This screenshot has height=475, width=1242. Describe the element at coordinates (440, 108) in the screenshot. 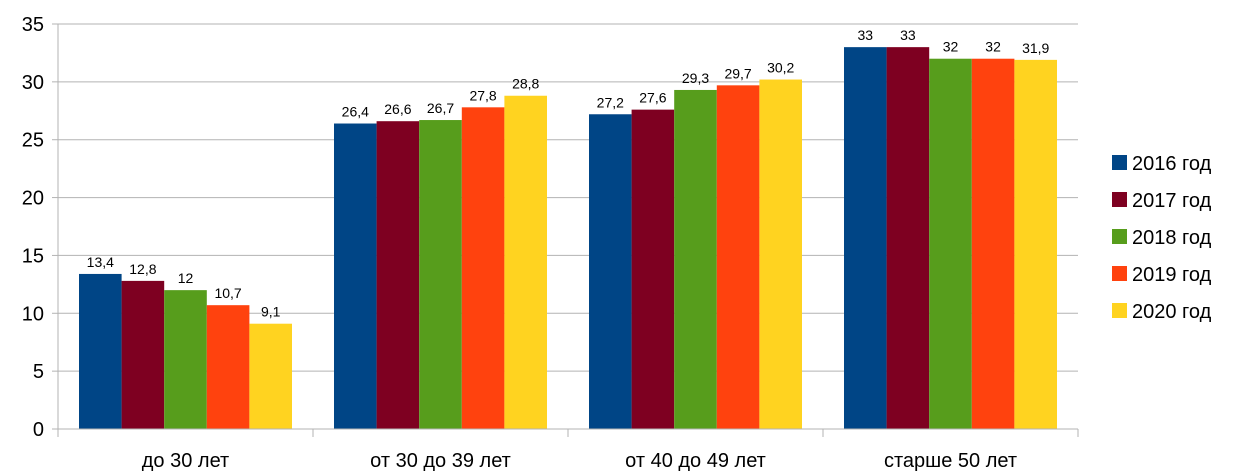

I see `data-label: 26,7` at that location.